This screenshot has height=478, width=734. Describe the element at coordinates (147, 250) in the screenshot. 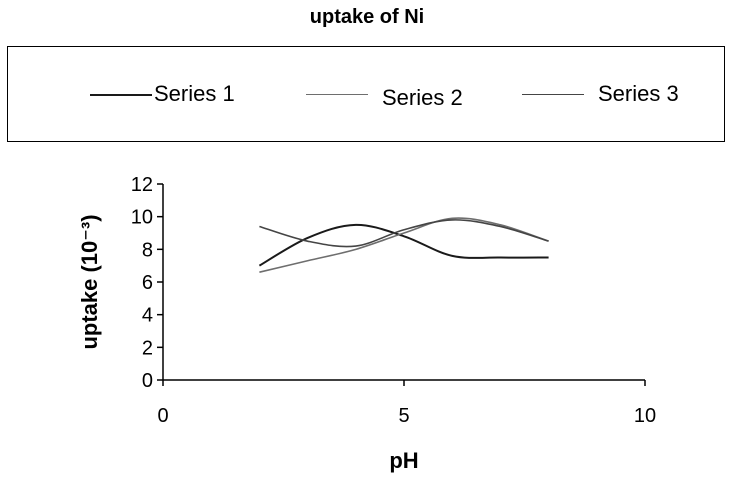

I see `y-tick-label-8: 8` at that location.